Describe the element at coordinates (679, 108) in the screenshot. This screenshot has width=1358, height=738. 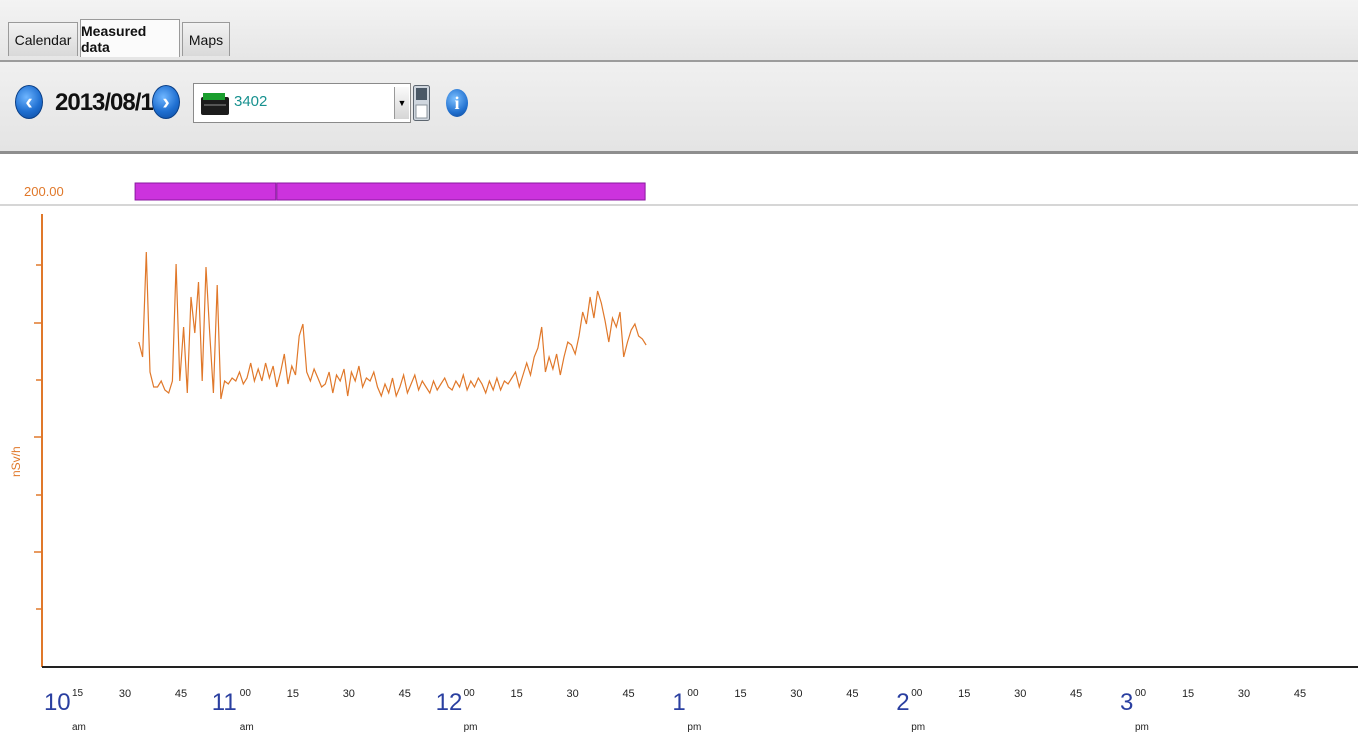
I see `toolbar: ‹ 2013/08/12 › 3402 ▼ i` at that location.